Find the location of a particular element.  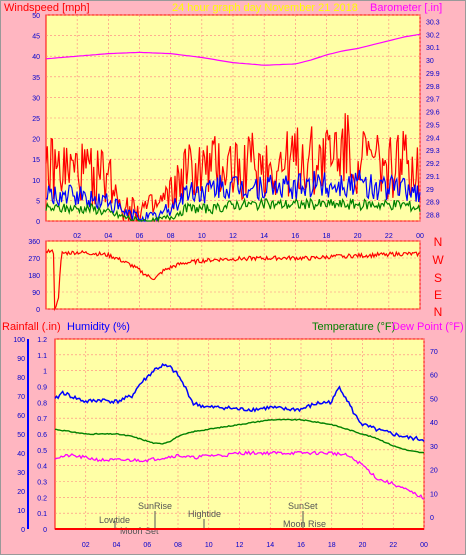

wind-x-tick-label: 18 is located at coordinates (327, 236).